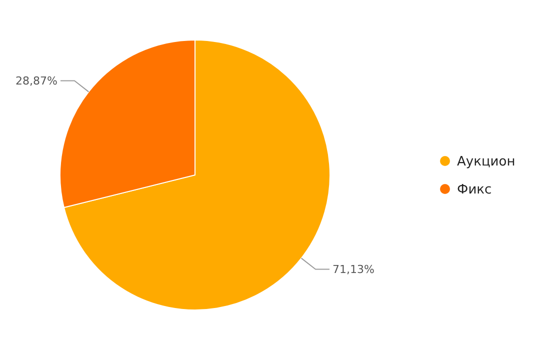  What do you see at coordinates (474, 190) in the screenshot?
I see `legend-label: Фикс` at bounding box center [474, 190].